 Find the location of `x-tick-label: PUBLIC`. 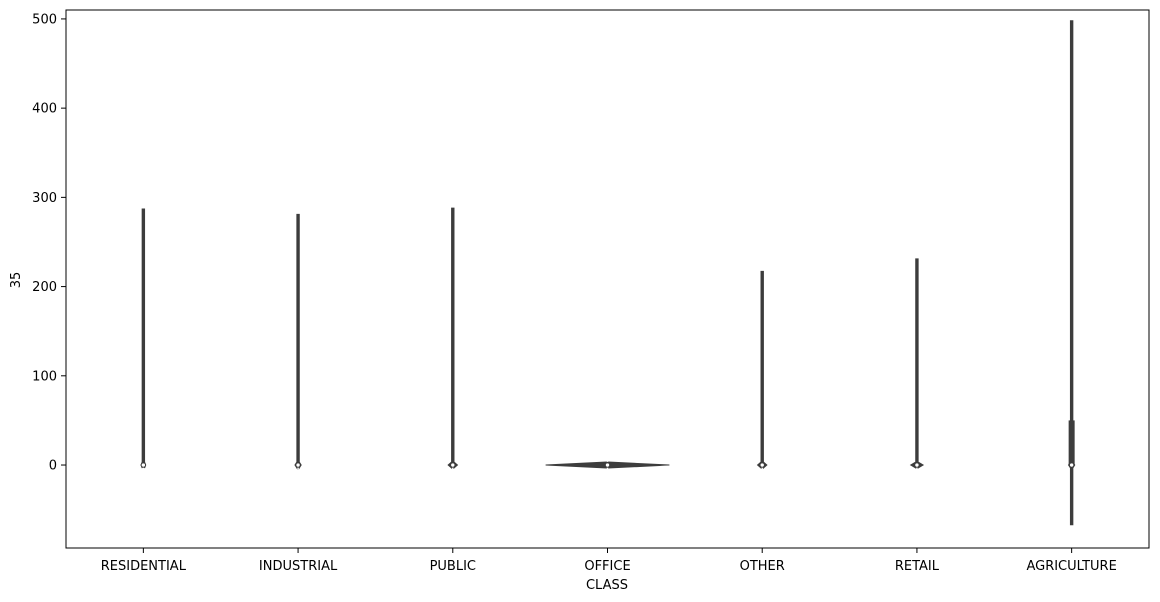

x-tick-label: PUBLIC is located at coordinates (453, 566).